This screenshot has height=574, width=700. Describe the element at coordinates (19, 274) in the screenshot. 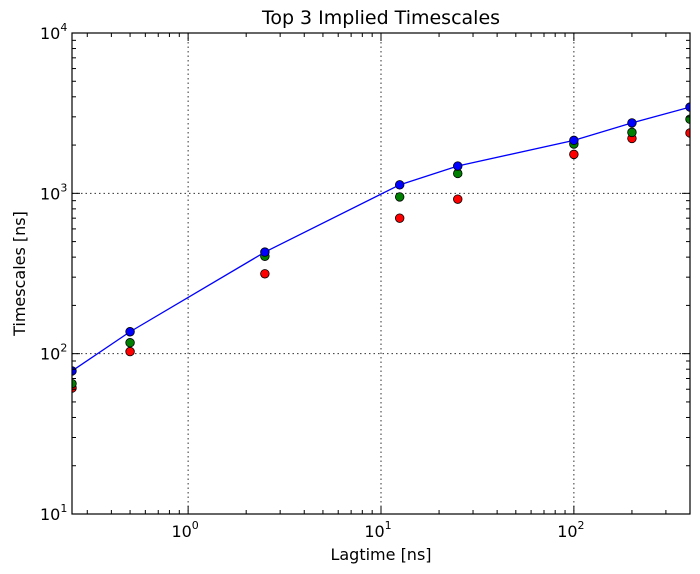

I see `y-axis-label: Timescales [ns]` at that location.